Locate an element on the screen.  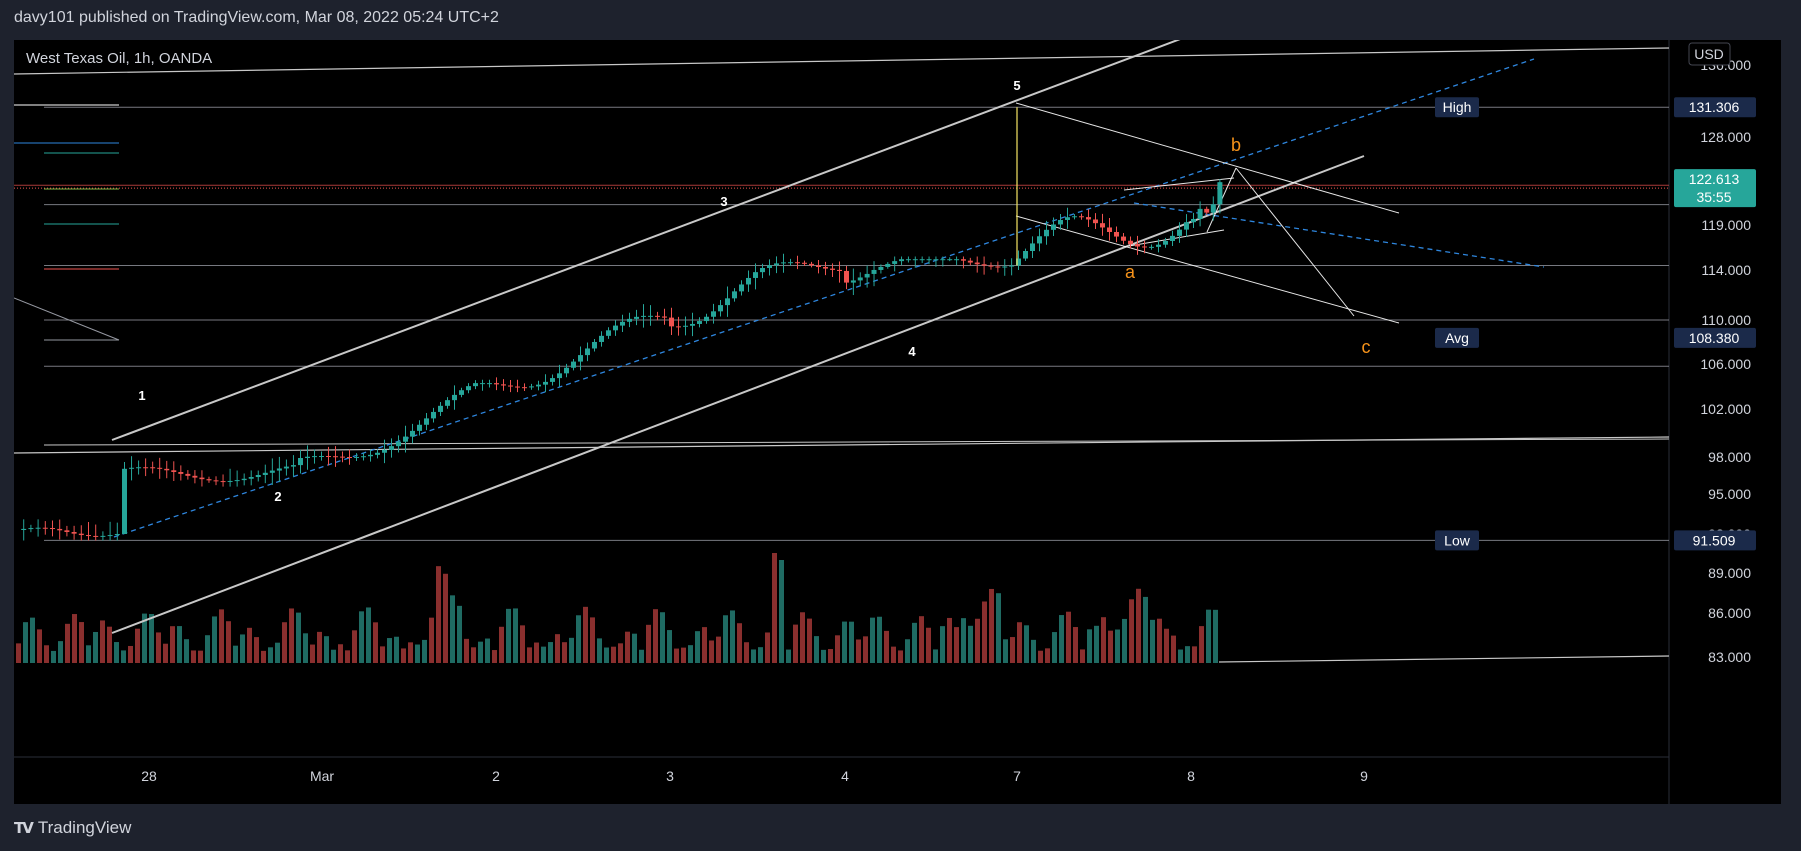
tradingview-brand-text: TradingView is located at coordinates (84, 827).